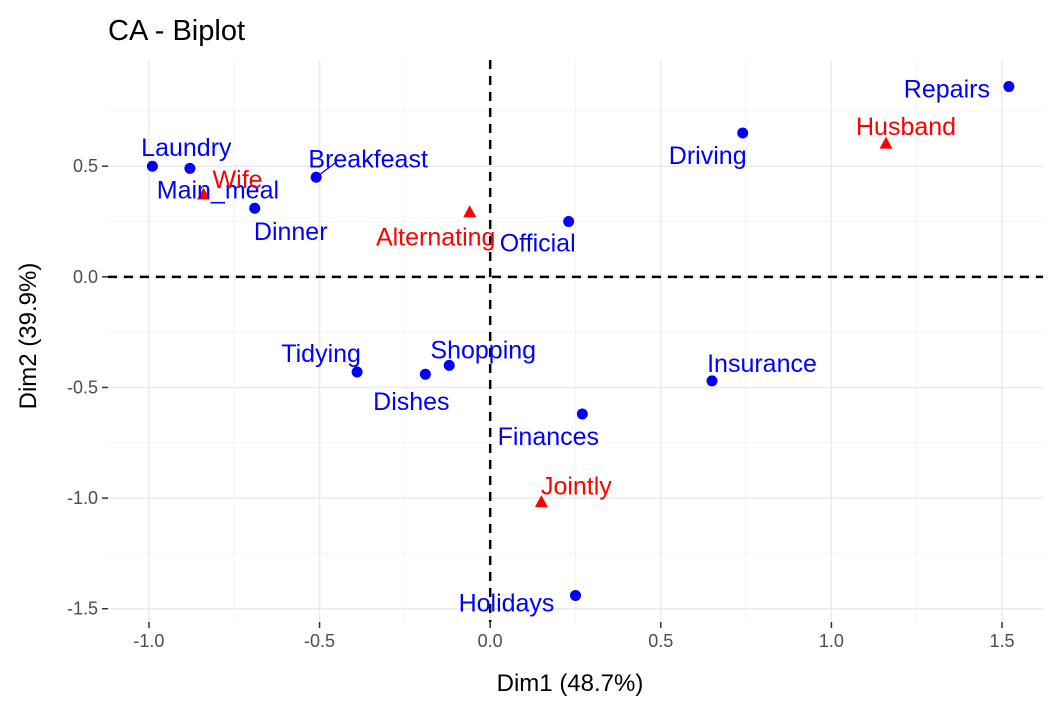 Image resolution: width=1056 pixels, height=710 pixels. I want to click on point-laundry, so click(152, 166).